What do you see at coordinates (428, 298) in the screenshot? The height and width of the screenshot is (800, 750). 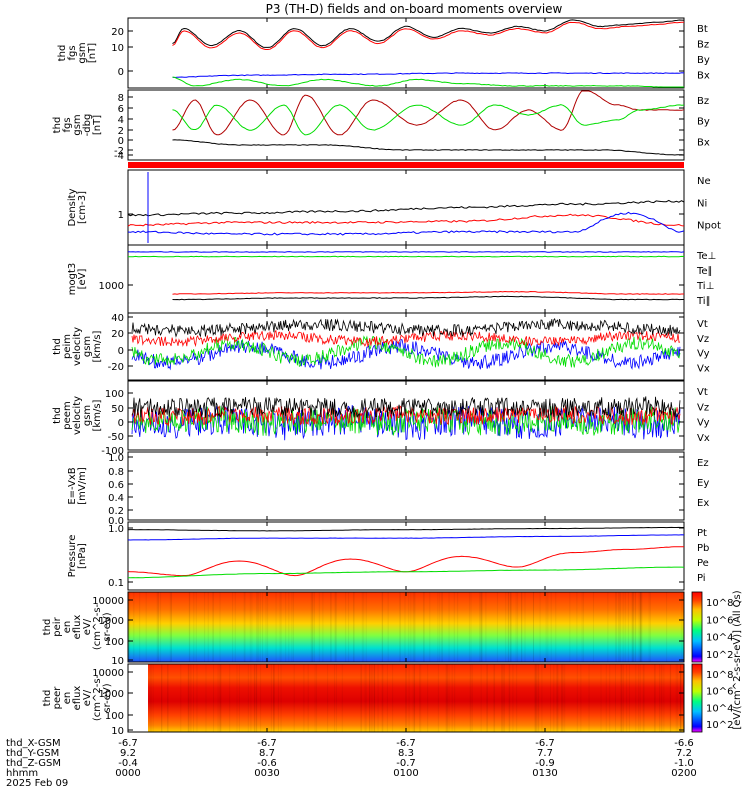 I see `series-Ti∥` at bounding box center [428, 298].